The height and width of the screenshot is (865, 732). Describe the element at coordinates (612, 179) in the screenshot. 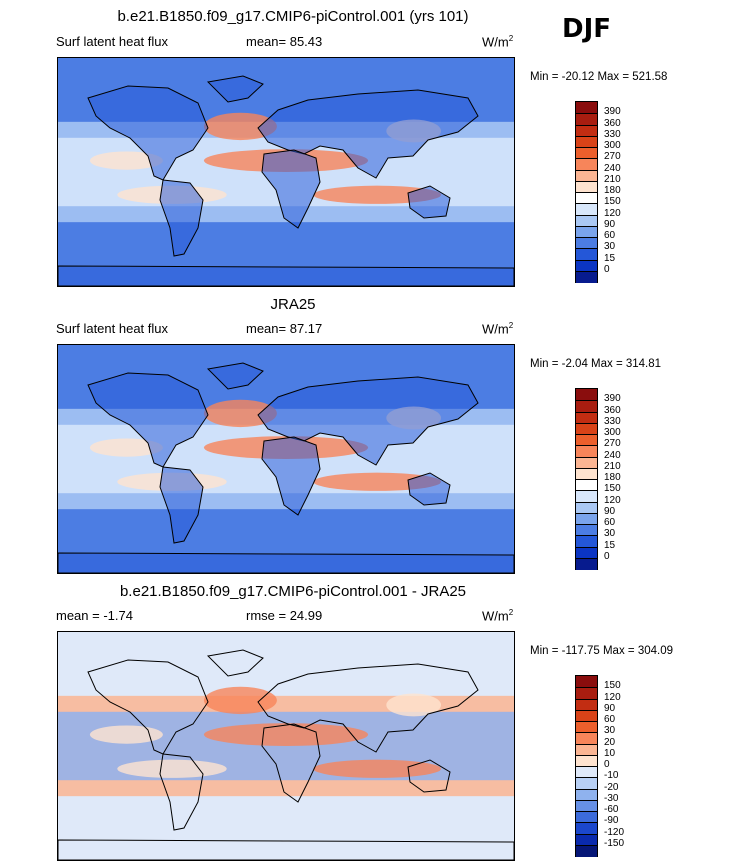

I see `colorbar-tick-label: 210` at that location.